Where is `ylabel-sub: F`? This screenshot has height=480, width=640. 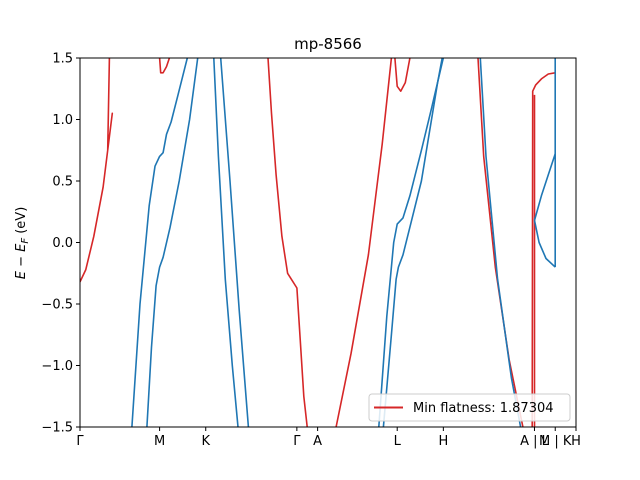 ylabel-sub: F is located at coordinates (25, 241).